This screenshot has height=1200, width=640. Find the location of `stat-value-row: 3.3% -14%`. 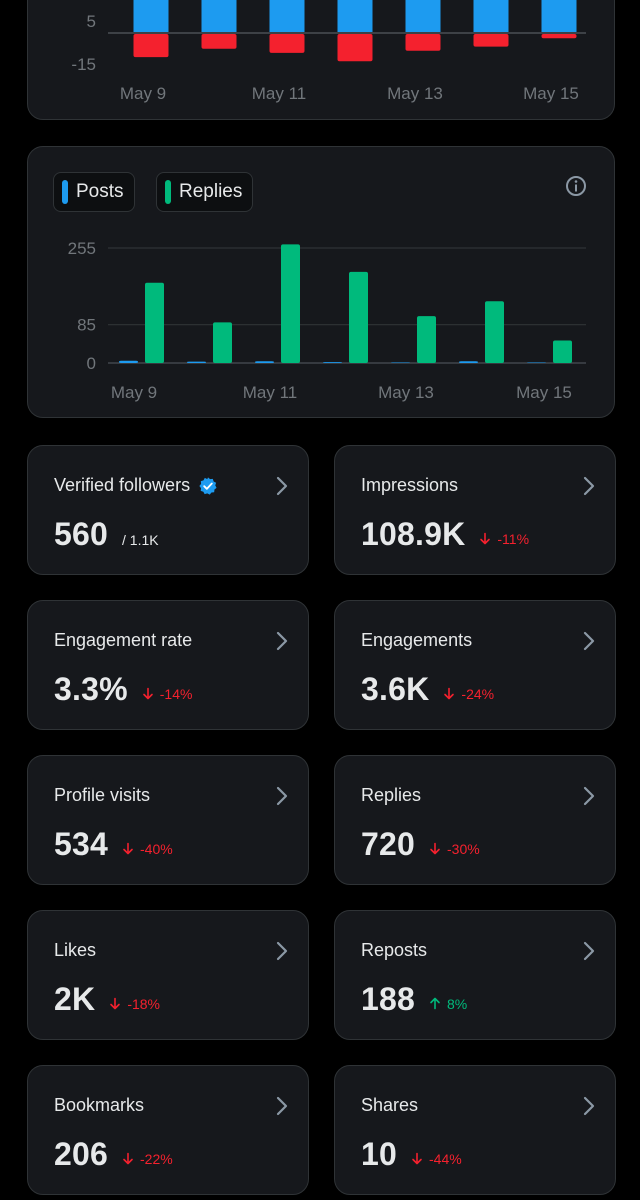

stat-value-row: 3.3% -14% is located at coordinates (123, 689).